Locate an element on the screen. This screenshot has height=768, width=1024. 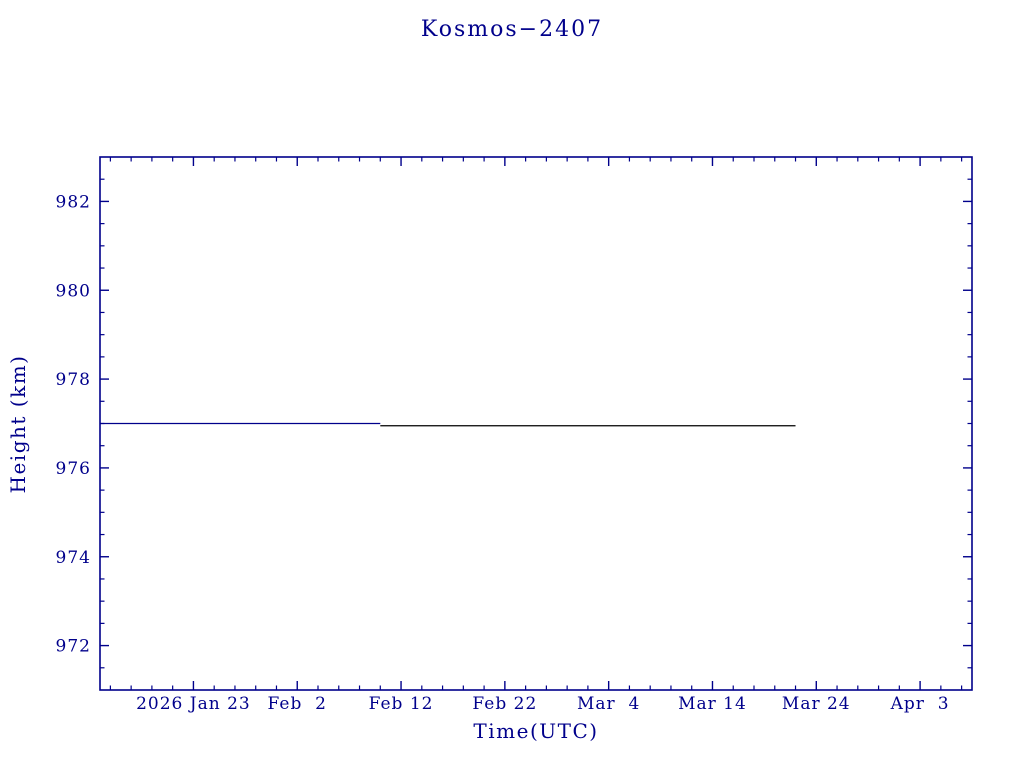
x-tick-label: 2026 Jan 23 is located at coordinates (193, 704).